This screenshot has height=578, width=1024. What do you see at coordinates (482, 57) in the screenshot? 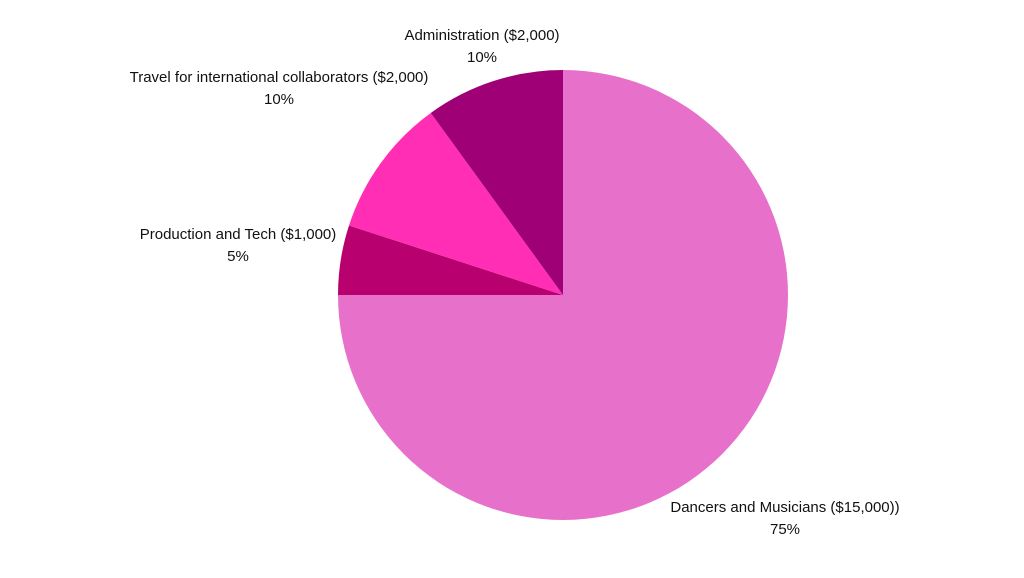
I see `slice-percent-4: 10%` at bounding box center [482, 57].